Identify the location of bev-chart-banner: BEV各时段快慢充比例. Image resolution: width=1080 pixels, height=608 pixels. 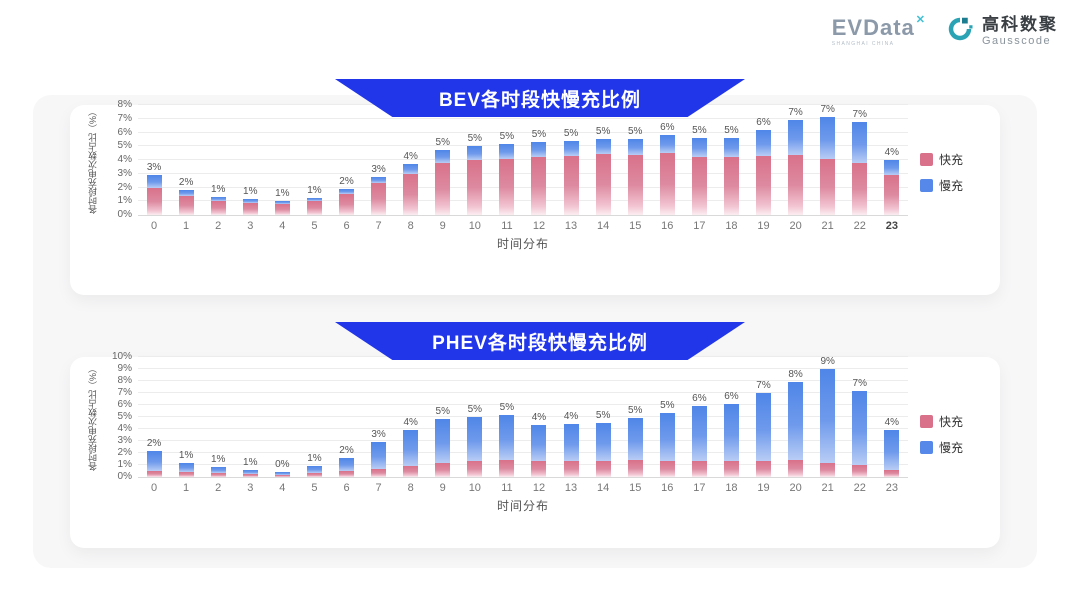
(540, 98).